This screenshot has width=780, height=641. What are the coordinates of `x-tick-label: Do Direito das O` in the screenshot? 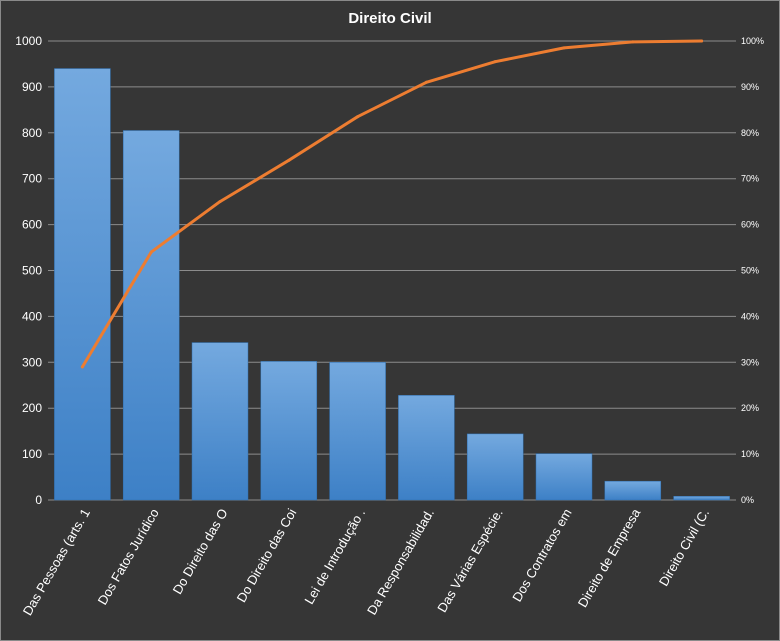 It's located at (200, 551).